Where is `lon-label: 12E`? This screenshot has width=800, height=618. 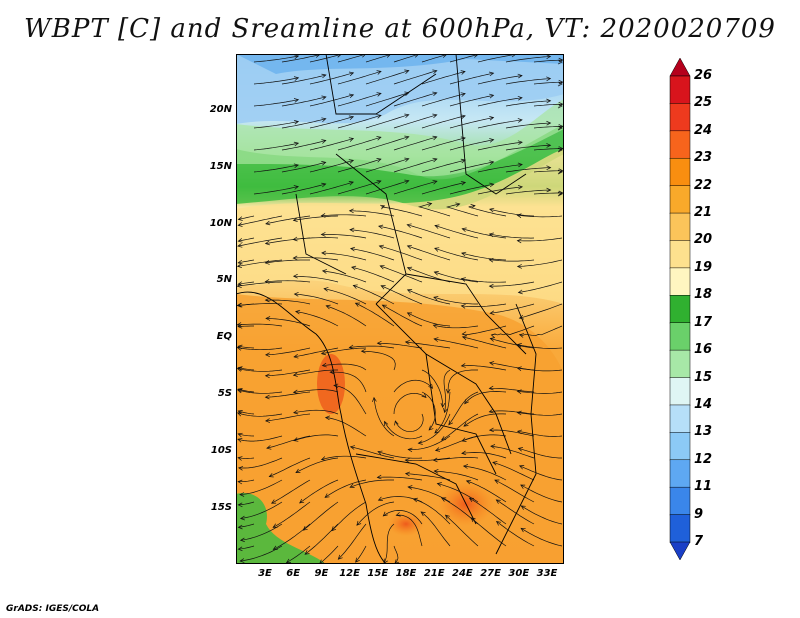 lon-label: 12E is located at coordinates (349, 573).